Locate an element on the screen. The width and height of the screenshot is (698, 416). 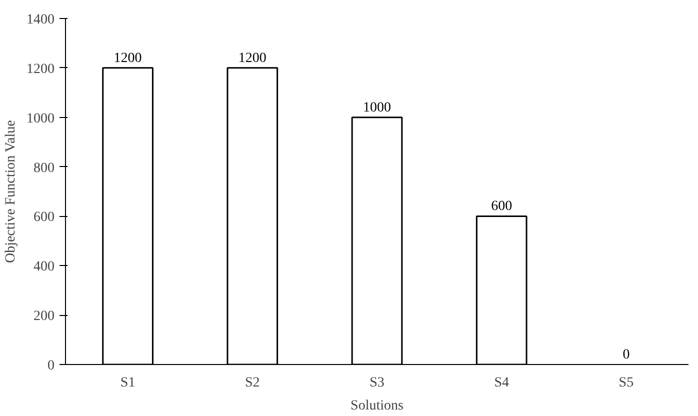
y-tick-label: 200 is located at coordinates (44, 316).